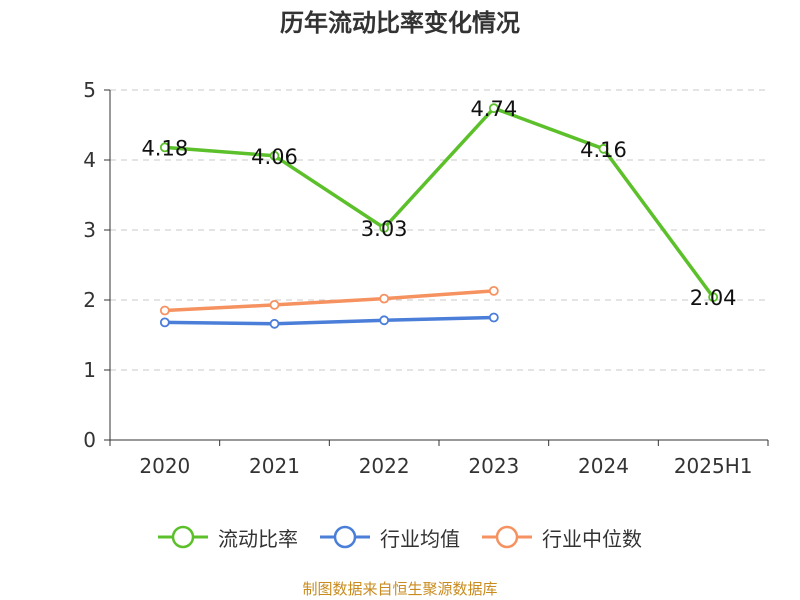 The height and width of the screenshot is (600, 800). What do you see at coordinates (258, 538) in the screenshot?
I see `legend-label: 流动比率` at bounding box center [258, 538].